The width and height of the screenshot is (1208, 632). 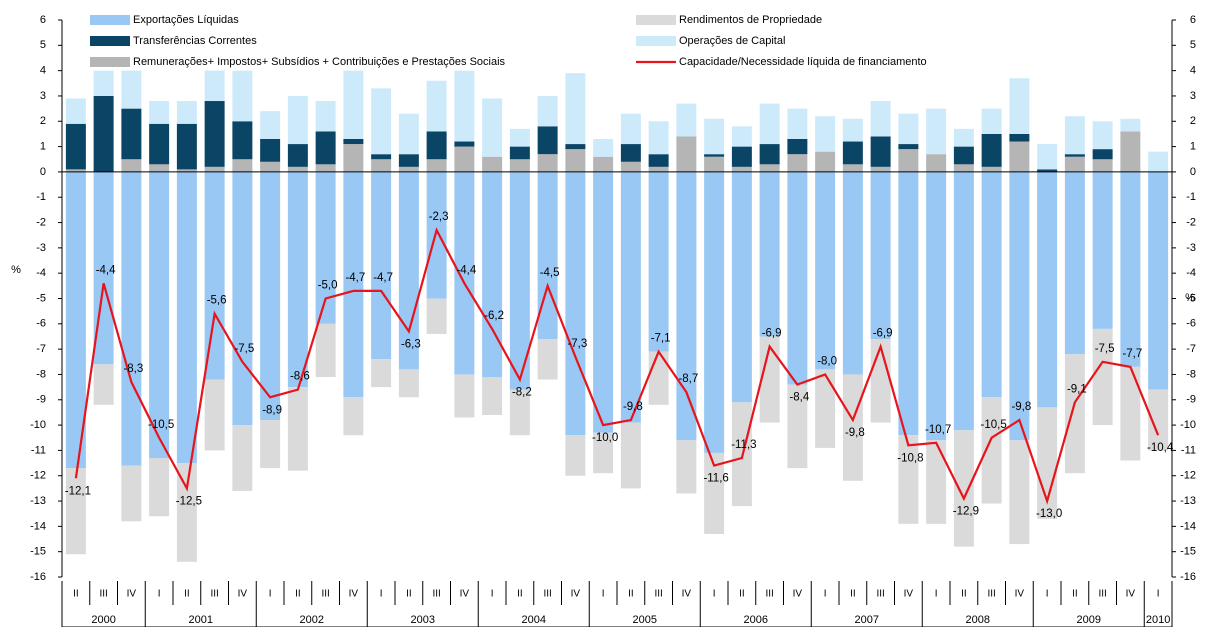 I want to click on y-tick-label: -7, so click(x=41, y=349).